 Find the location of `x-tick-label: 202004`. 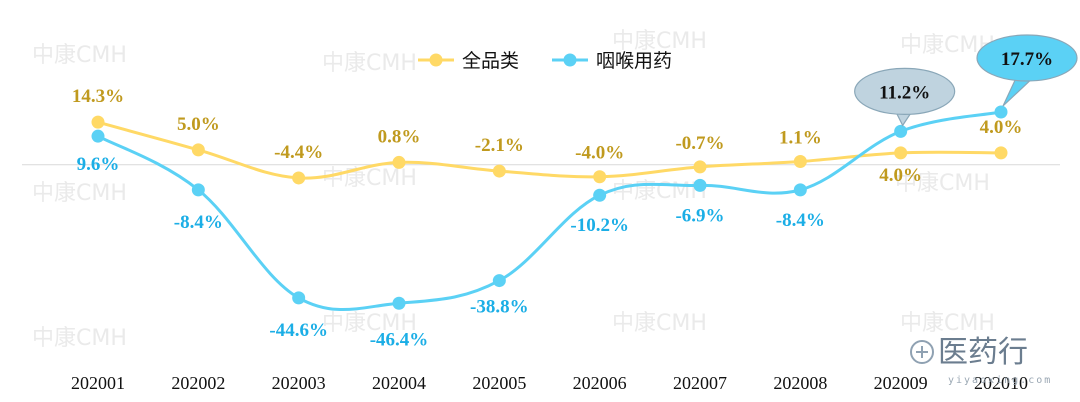

x-tick-label: 202004 is located at coordinates (399, 383).